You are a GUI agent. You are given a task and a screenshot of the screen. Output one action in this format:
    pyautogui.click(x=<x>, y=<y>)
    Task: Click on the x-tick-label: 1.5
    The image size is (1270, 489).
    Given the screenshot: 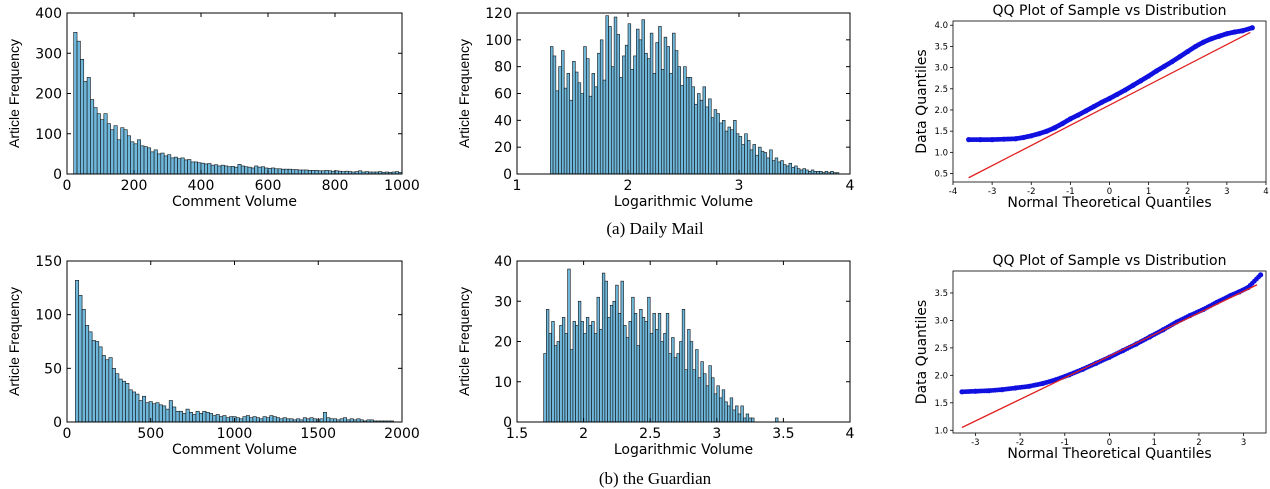 What is the action you would take?
    pyautogui.click(x=517, y=434)
    